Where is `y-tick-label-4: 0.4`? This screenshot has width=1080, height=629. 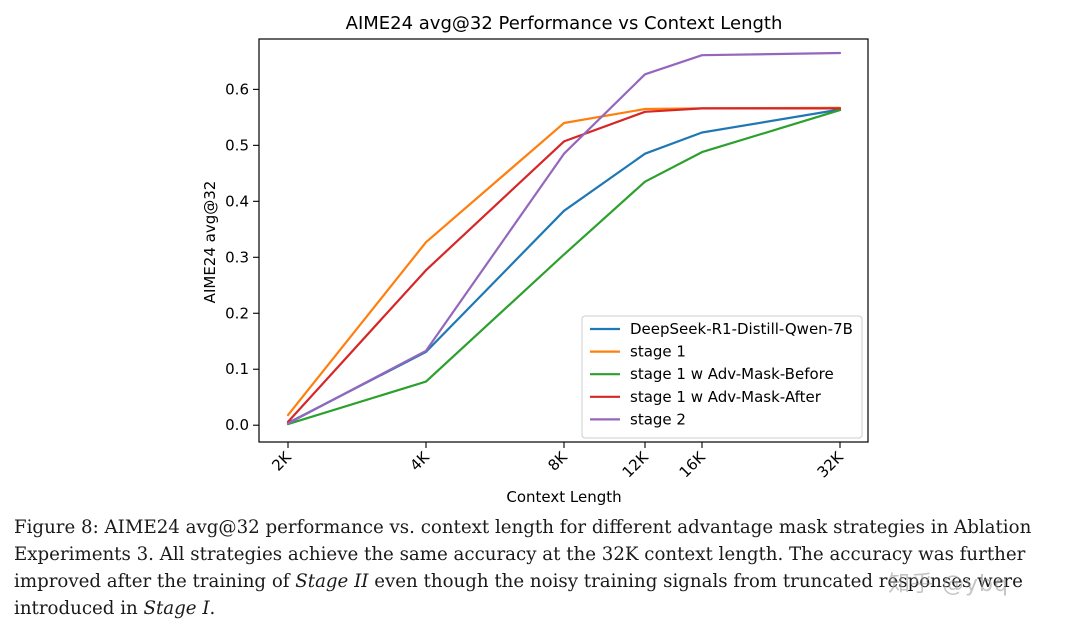 y-tick-label-4: 0.4 is located at coordinates (237, 201).